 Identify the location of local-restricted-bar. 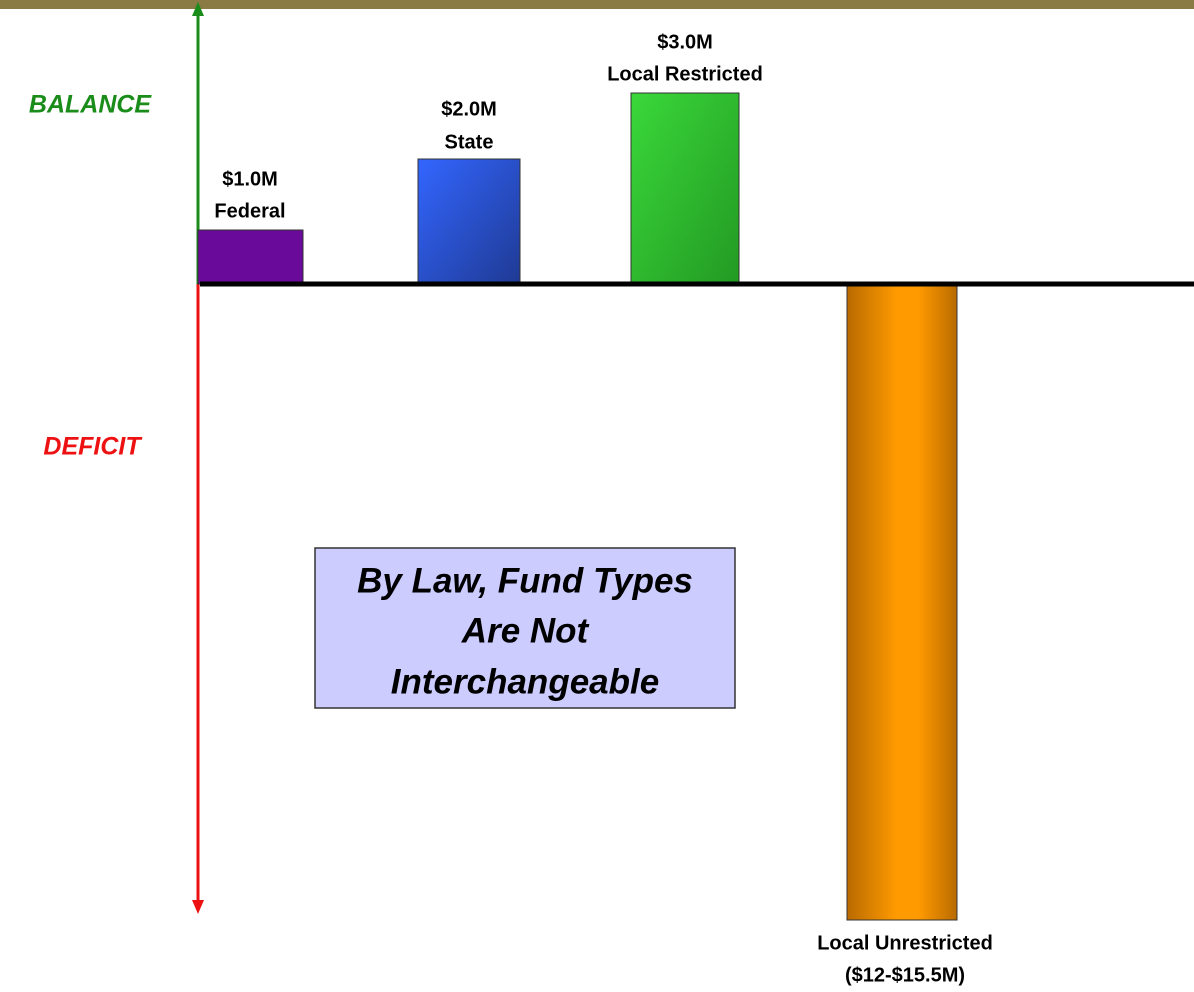
(685, 188).